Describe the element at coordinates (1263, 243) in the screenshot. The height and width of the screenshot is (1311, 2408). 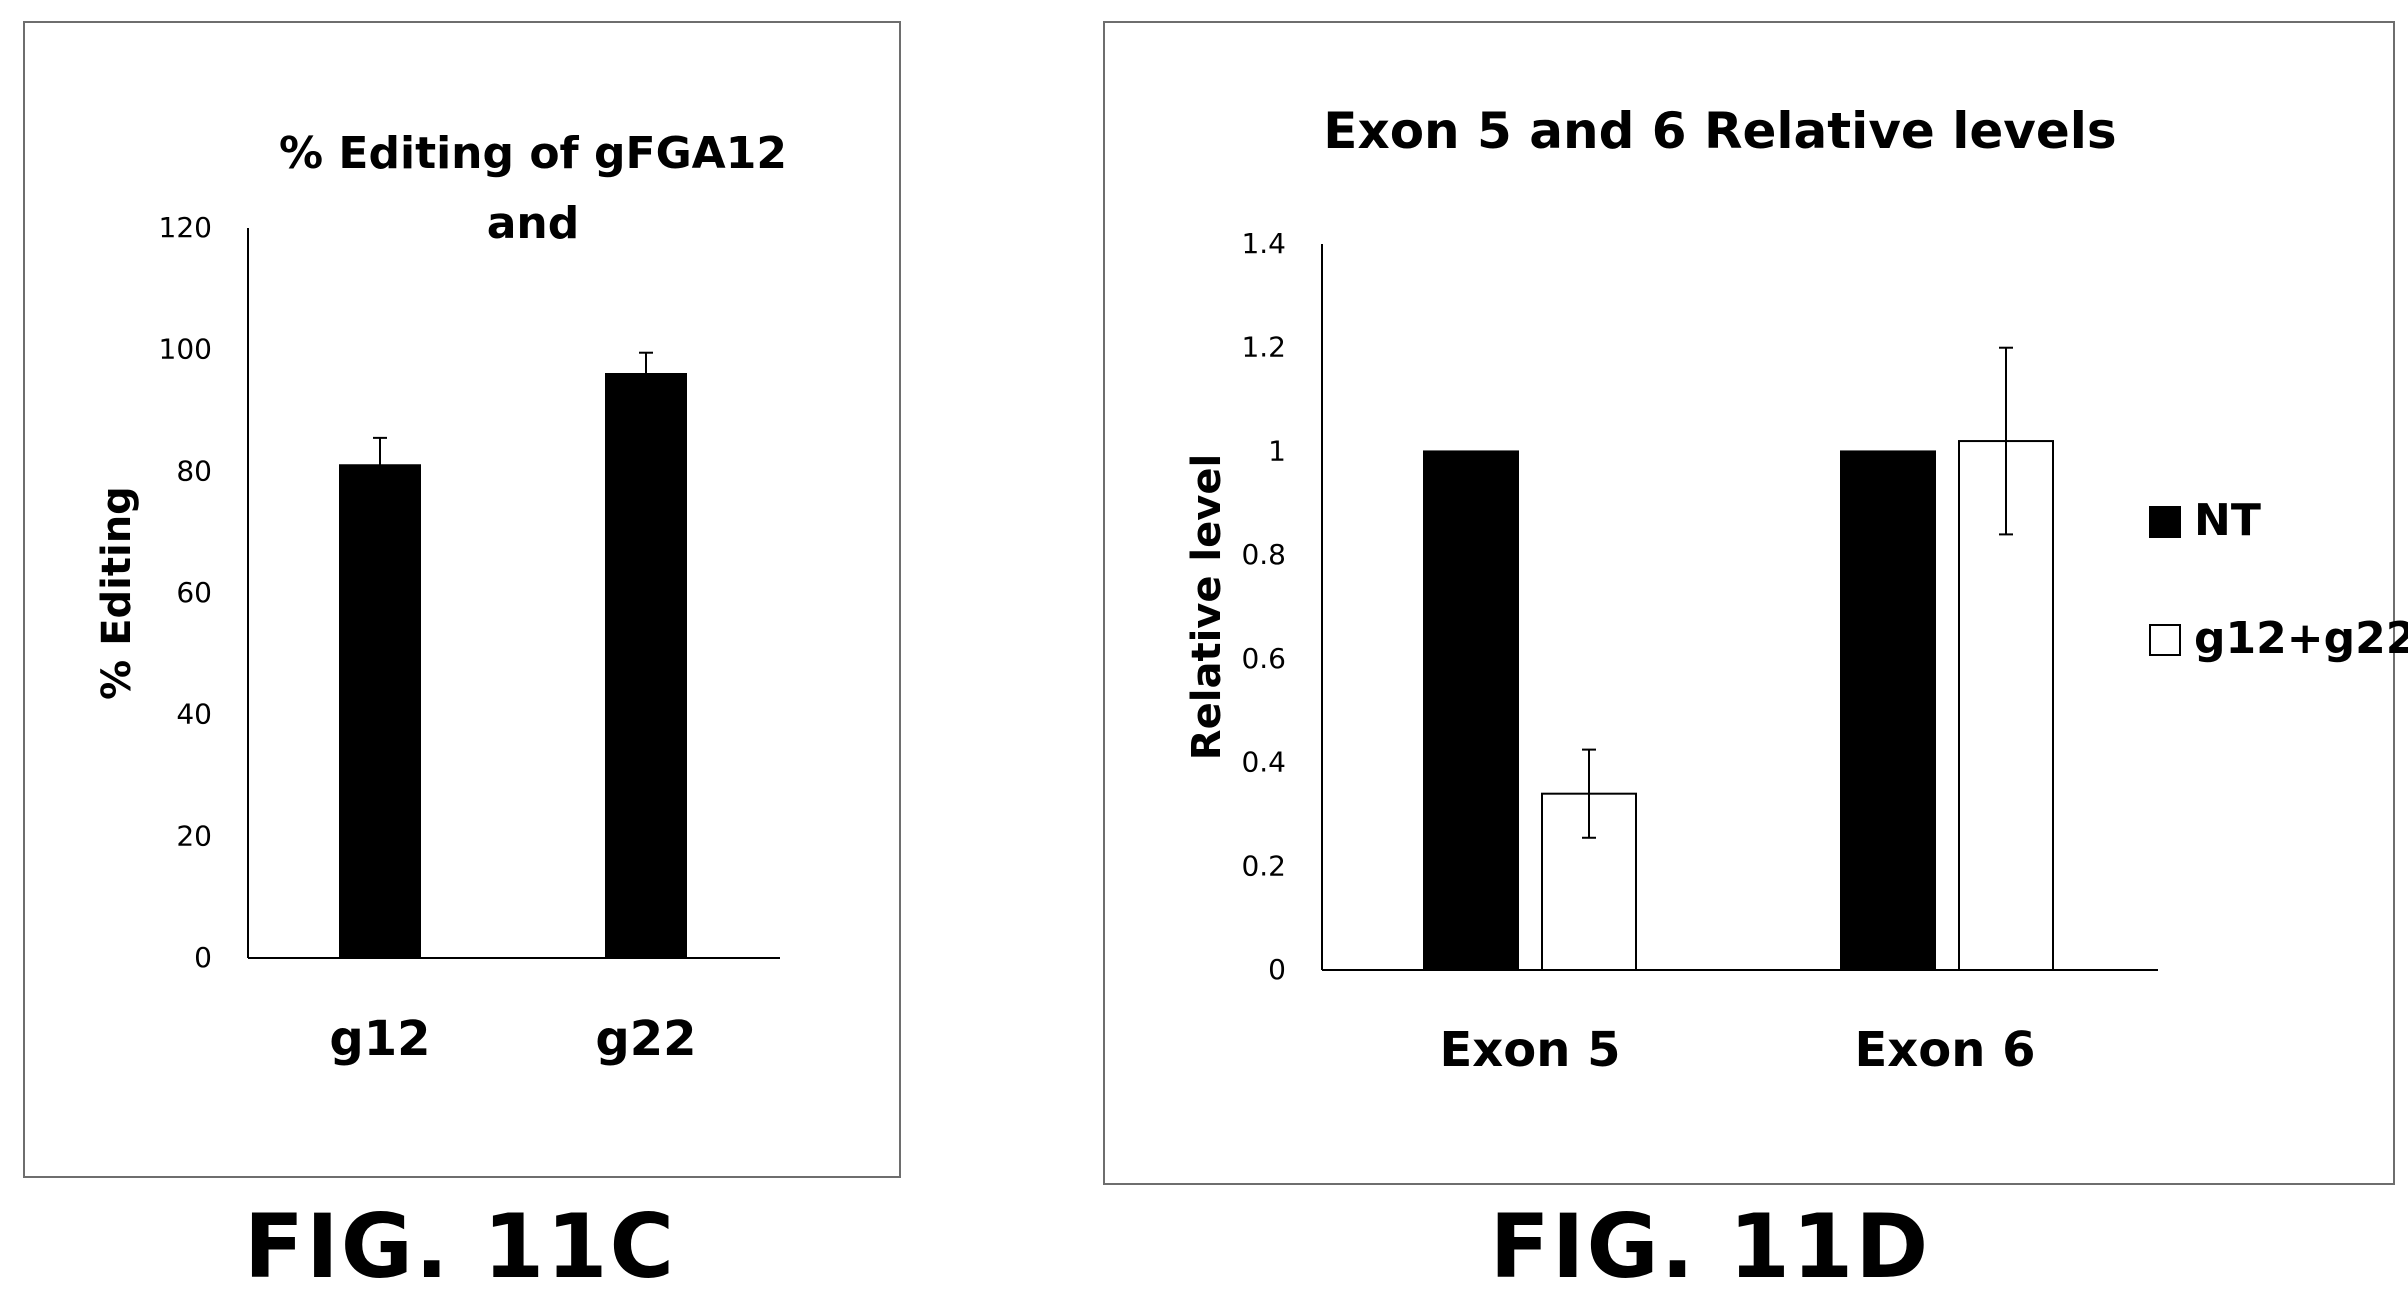
I see `y-tick-label: 1.4` at that location.